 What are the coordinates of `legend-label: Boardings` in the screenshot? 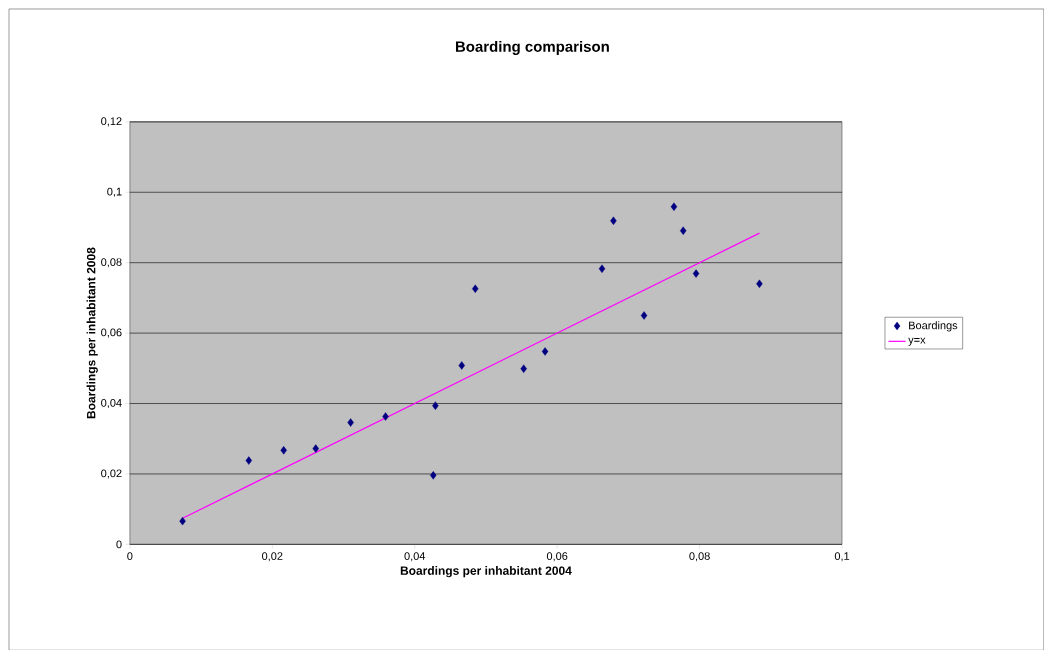 It's located at (933, 326).